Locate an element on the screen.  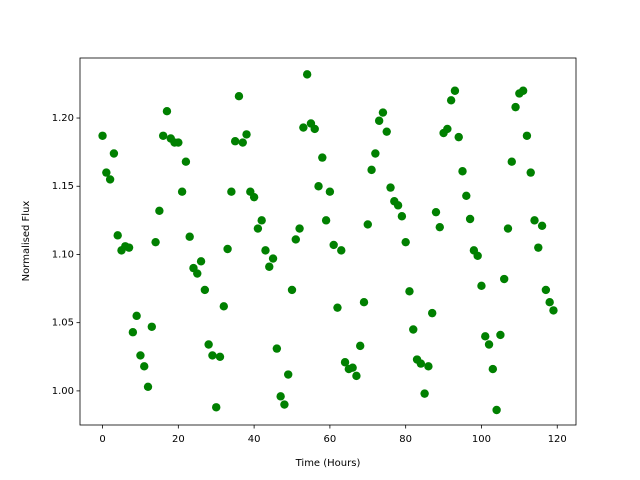
x-tick-label: 120 is located at coordinates (557, 439).